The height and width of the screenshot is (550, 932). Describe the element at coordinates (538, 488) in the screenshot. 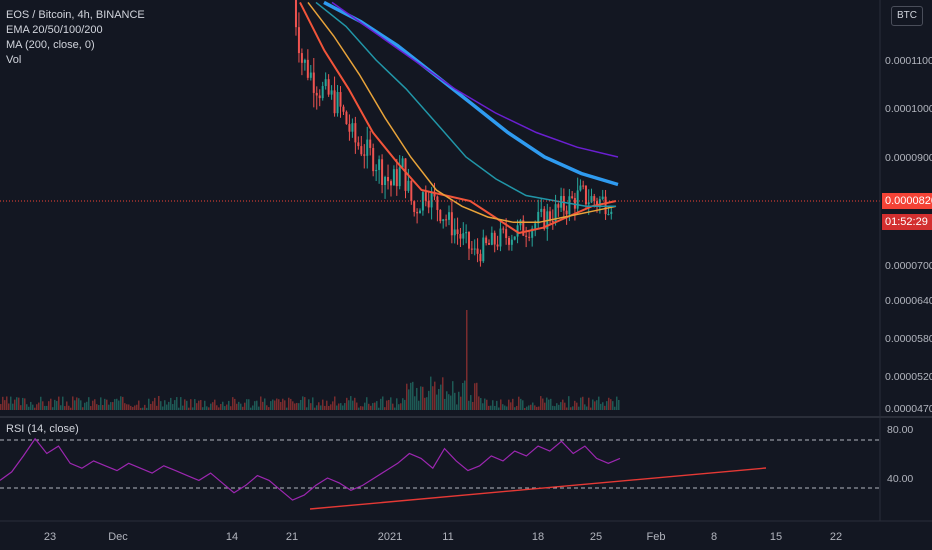

I see `rsi-trendline` at that location.